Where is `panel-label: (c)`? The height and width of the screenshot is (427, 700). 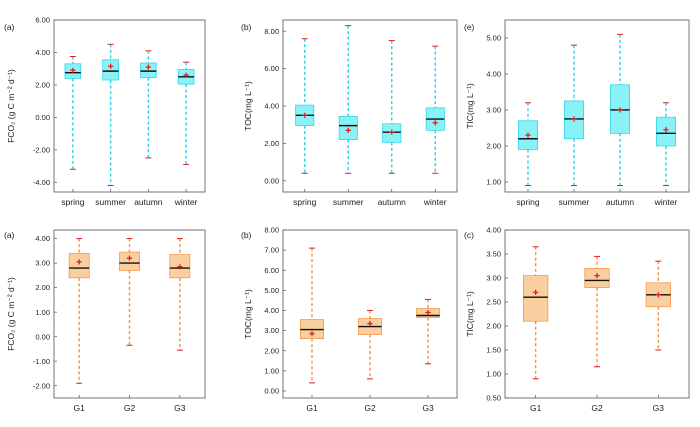
panel-label: (c) is located at coordinates (469, 235).